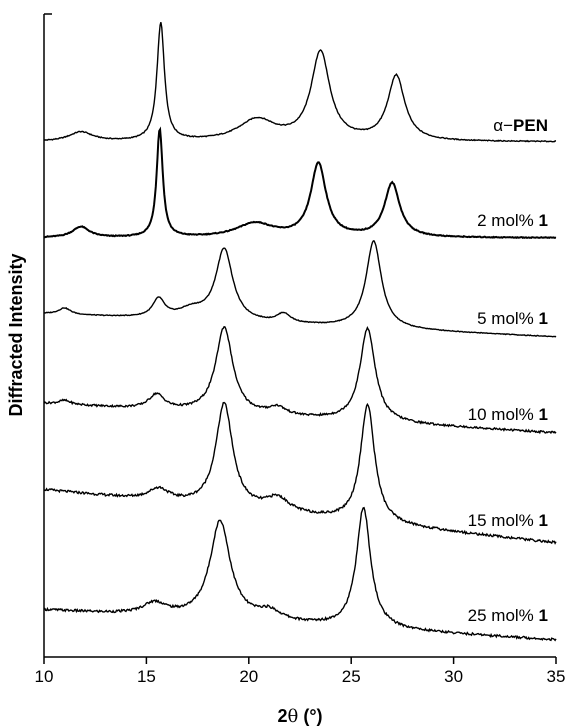 Image resolution: width=571 pixels, height=728 pixels. Describe the element at coordinates (530, 125) in the screenshot. I see `trace-label-bold: PEN` at that location.